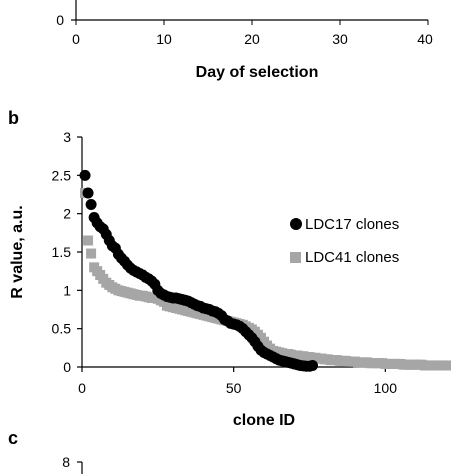  Describe the element at coordinates (264, 420) in the screenshot. I see `b-x-axis-title: clone ID` at that location.